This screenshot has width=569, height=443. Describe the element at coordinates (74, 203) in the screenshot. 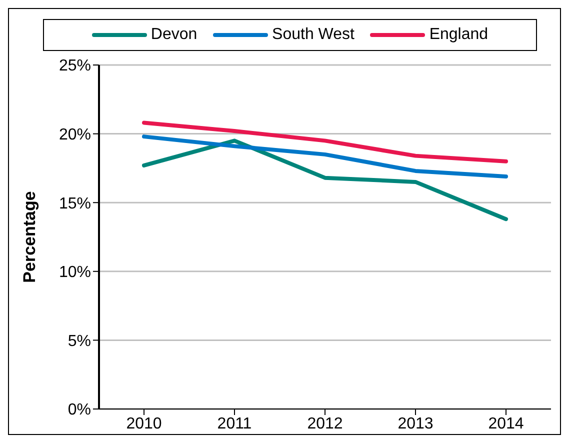

I see `y-tick-label: 15%` at that location.